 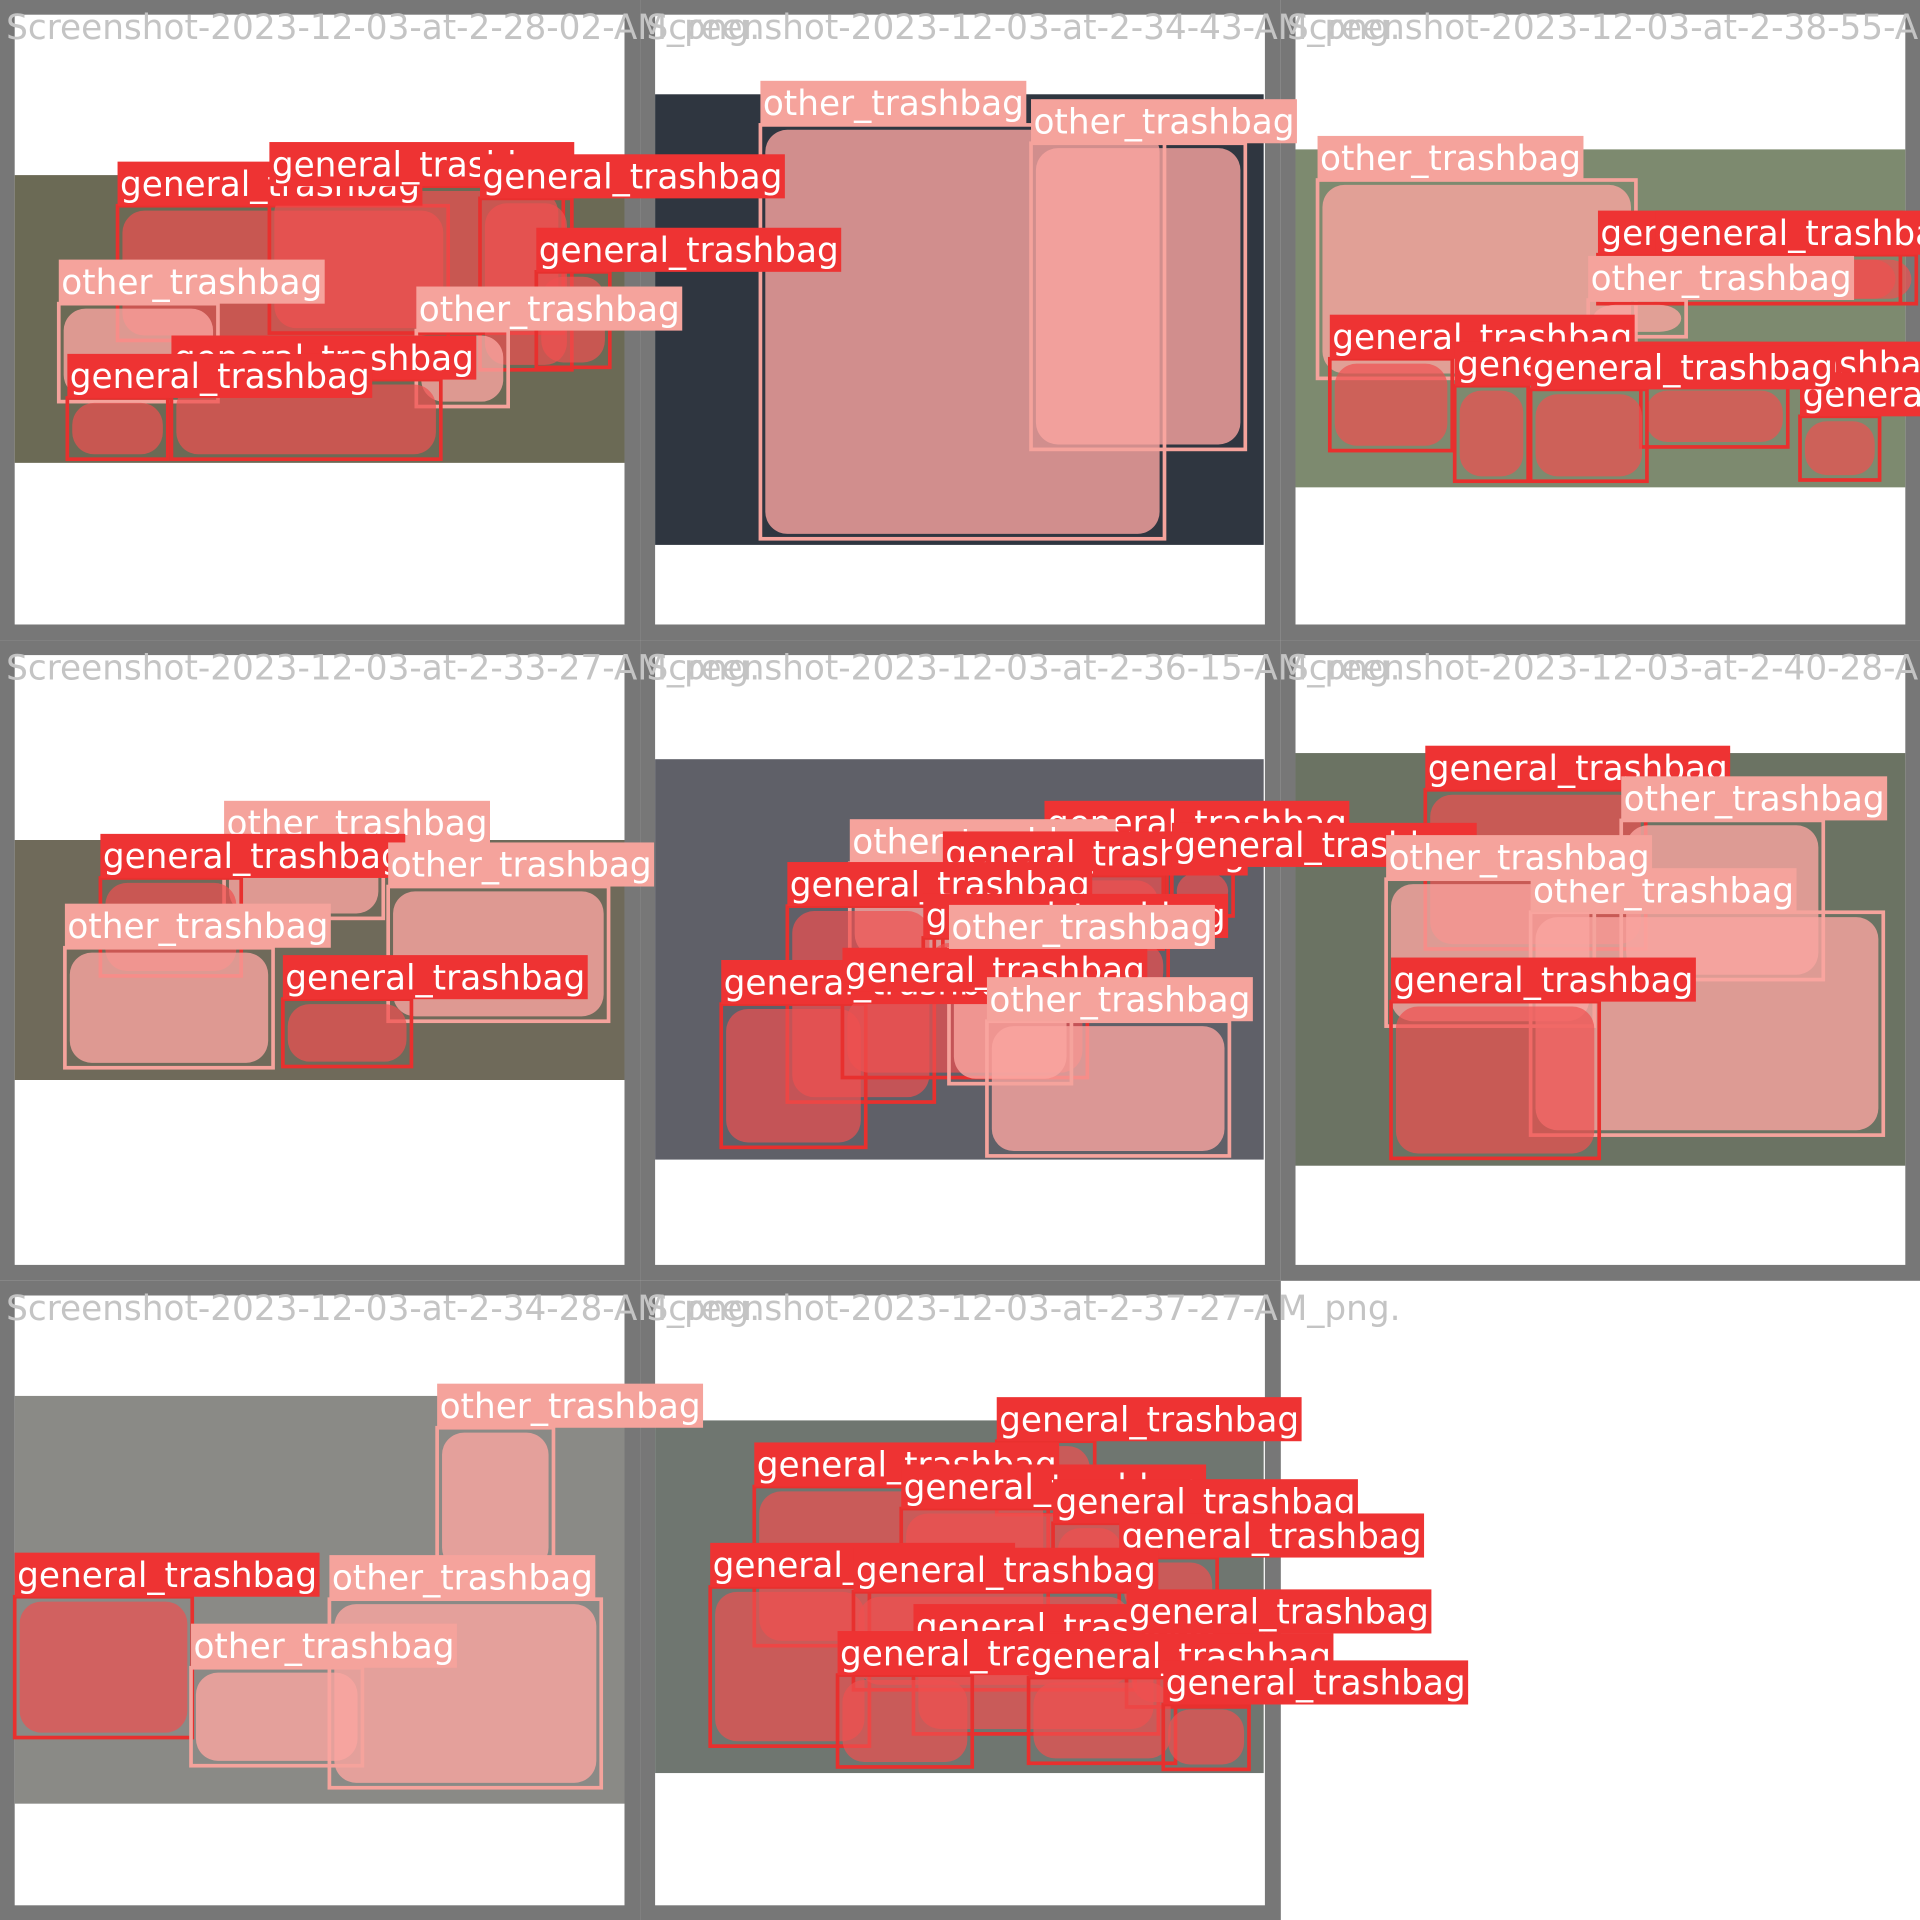 I want to click on image-title: Screenshot-2023-12-03-at-2-40-28-AM_png., so click(x=1603, y=669).